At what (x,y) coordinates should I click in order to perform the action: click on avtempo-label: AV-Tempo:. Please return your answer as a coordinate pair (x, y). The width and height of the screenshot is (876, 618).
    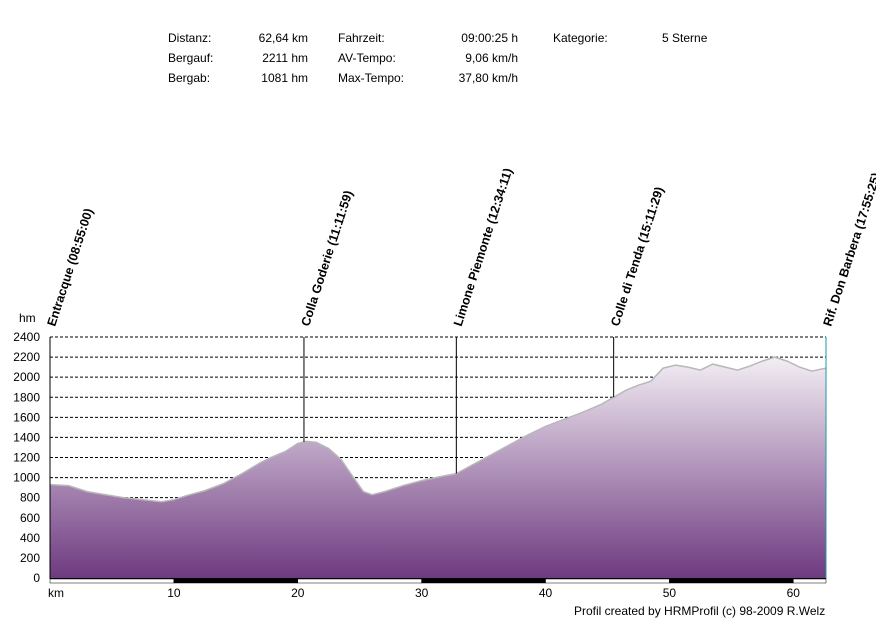
    Looking at the image, I should click on (367, 58).